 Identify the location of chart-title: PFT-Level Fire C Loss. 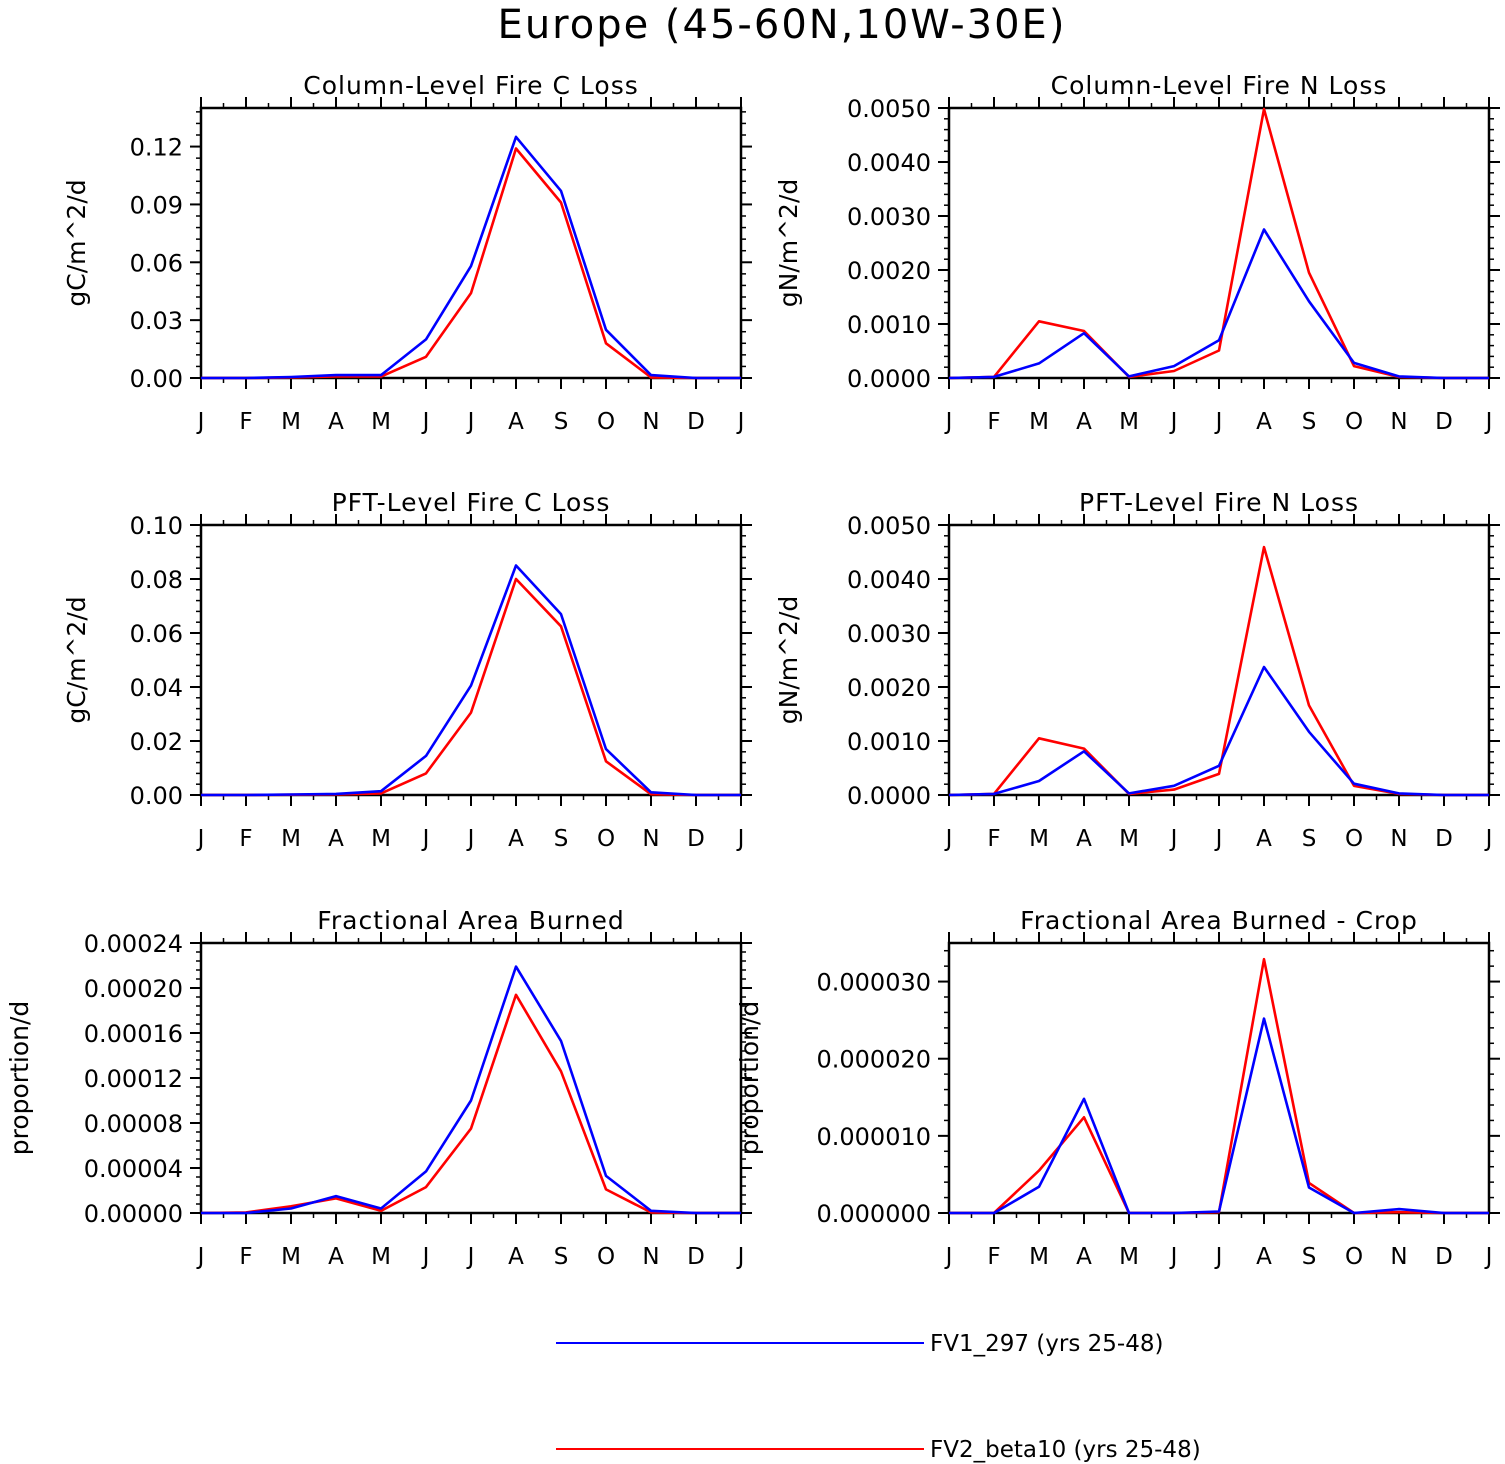
(471, 502).